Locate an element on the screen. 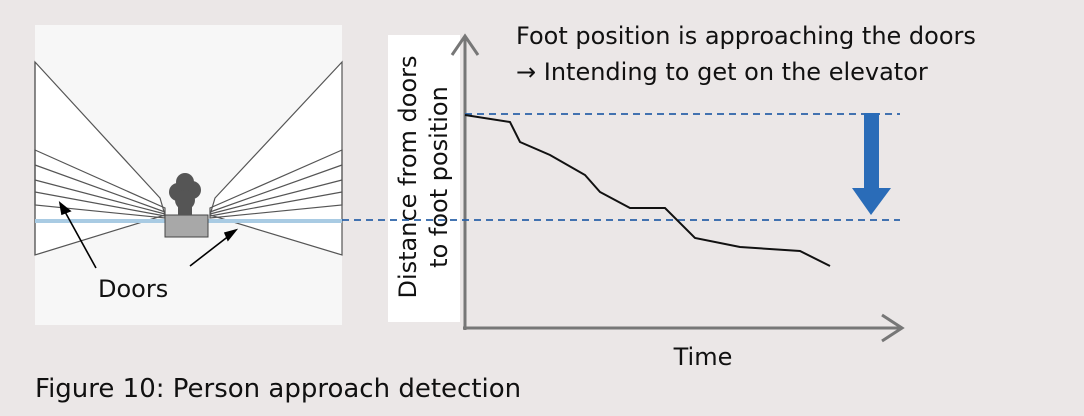 The image size is (1084, 416). doors-label: Doors is located at coordinates (133, 289).